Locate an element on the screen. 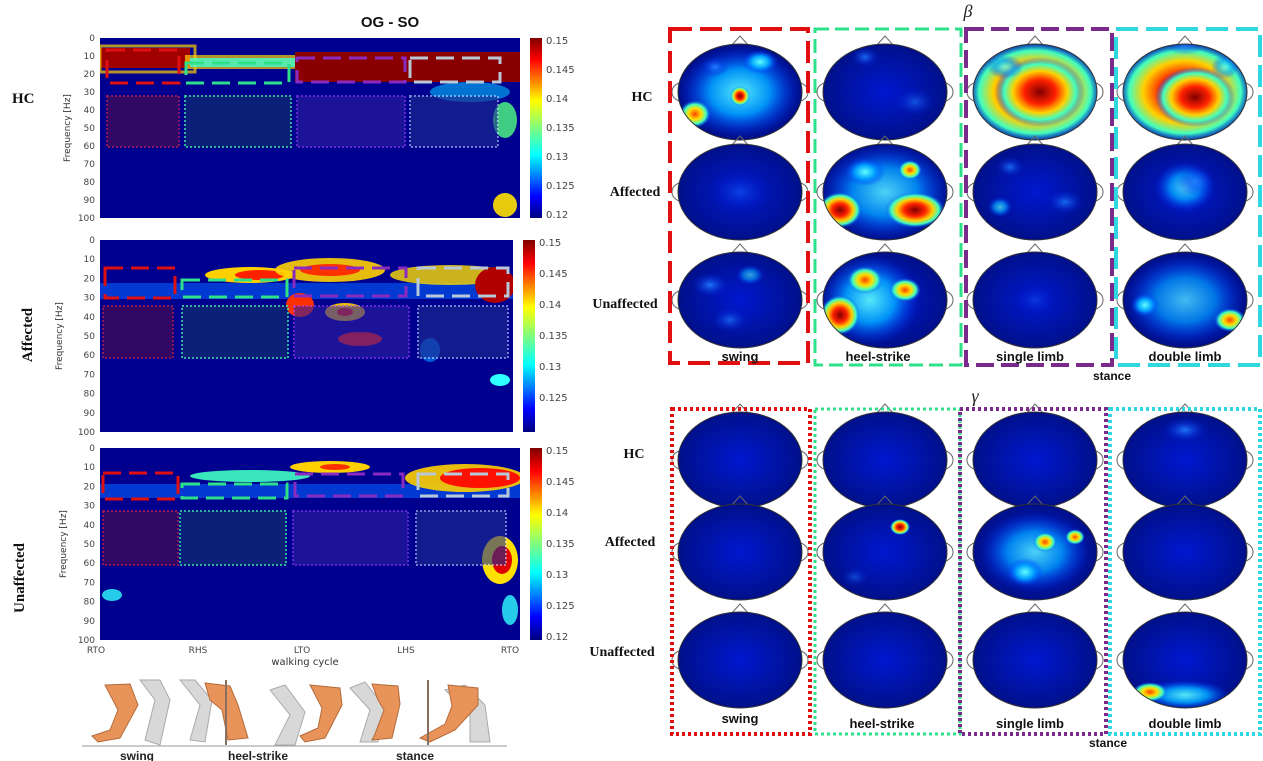 The height and width of the screenshot is (761, 1263). beta-phase-heel-strike: heel-strike is located at coordinates (877, 356).